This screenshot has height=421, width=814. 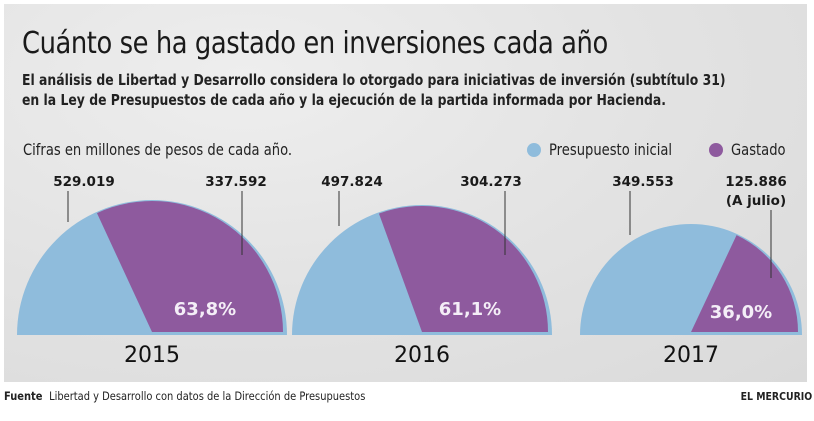 What do you see at coordinates (758, 149) in the screenshot?
I see `legend-label-gastado: Gastado` at bounding box center [758, 149].